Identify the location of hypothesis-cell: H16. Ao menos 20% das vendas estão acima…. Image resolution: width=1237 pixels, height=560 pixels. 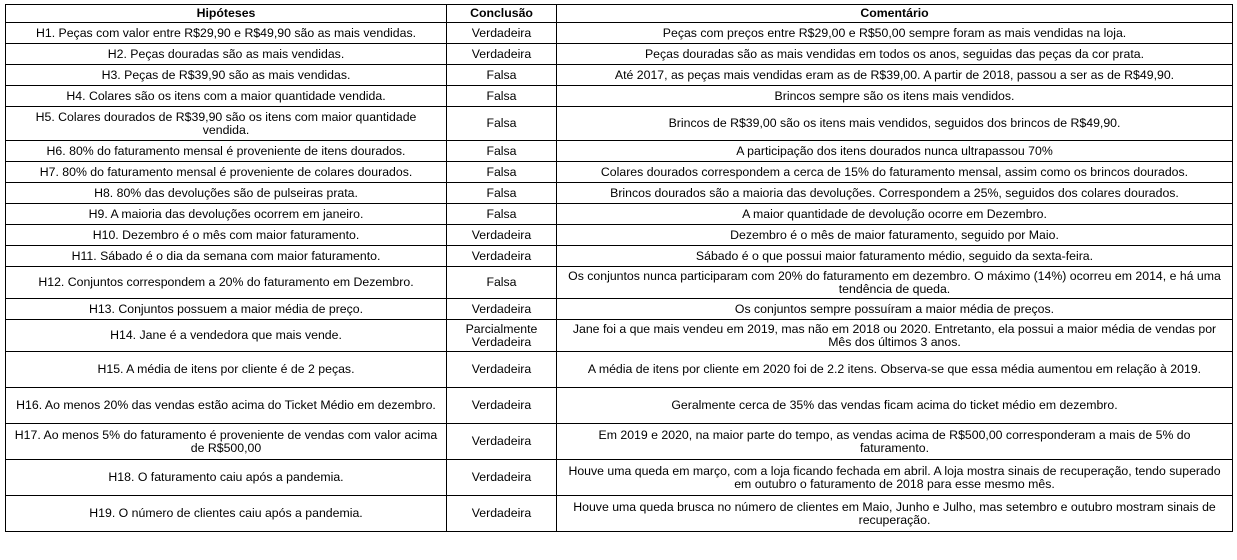
(226, 405).